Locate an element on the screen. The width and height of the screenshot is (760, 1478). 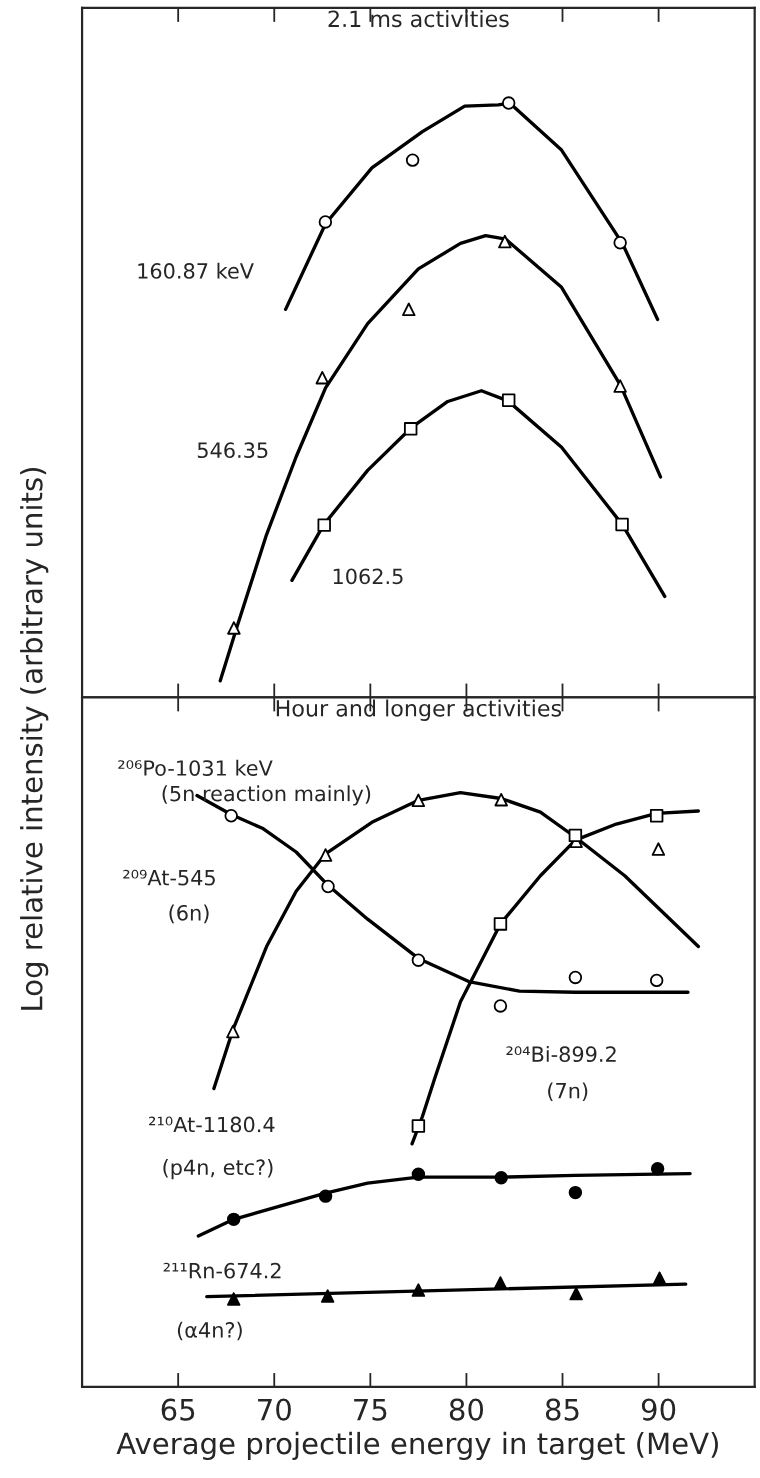
annotation: ²⁰⁹At-545 is located at coordinates (169, 877).